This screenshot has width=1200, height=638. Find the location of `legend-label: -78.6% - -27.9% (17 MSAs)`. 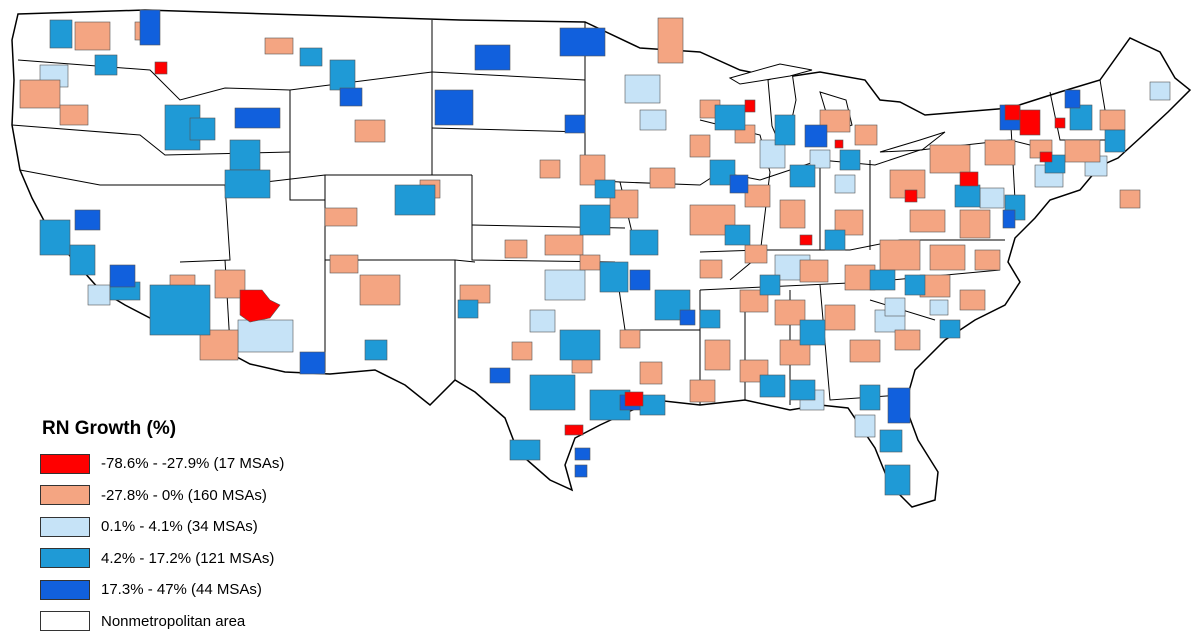

legend-label: -78.6% - -27.9% (17 MSAs) is located at coordinates (193, 464).